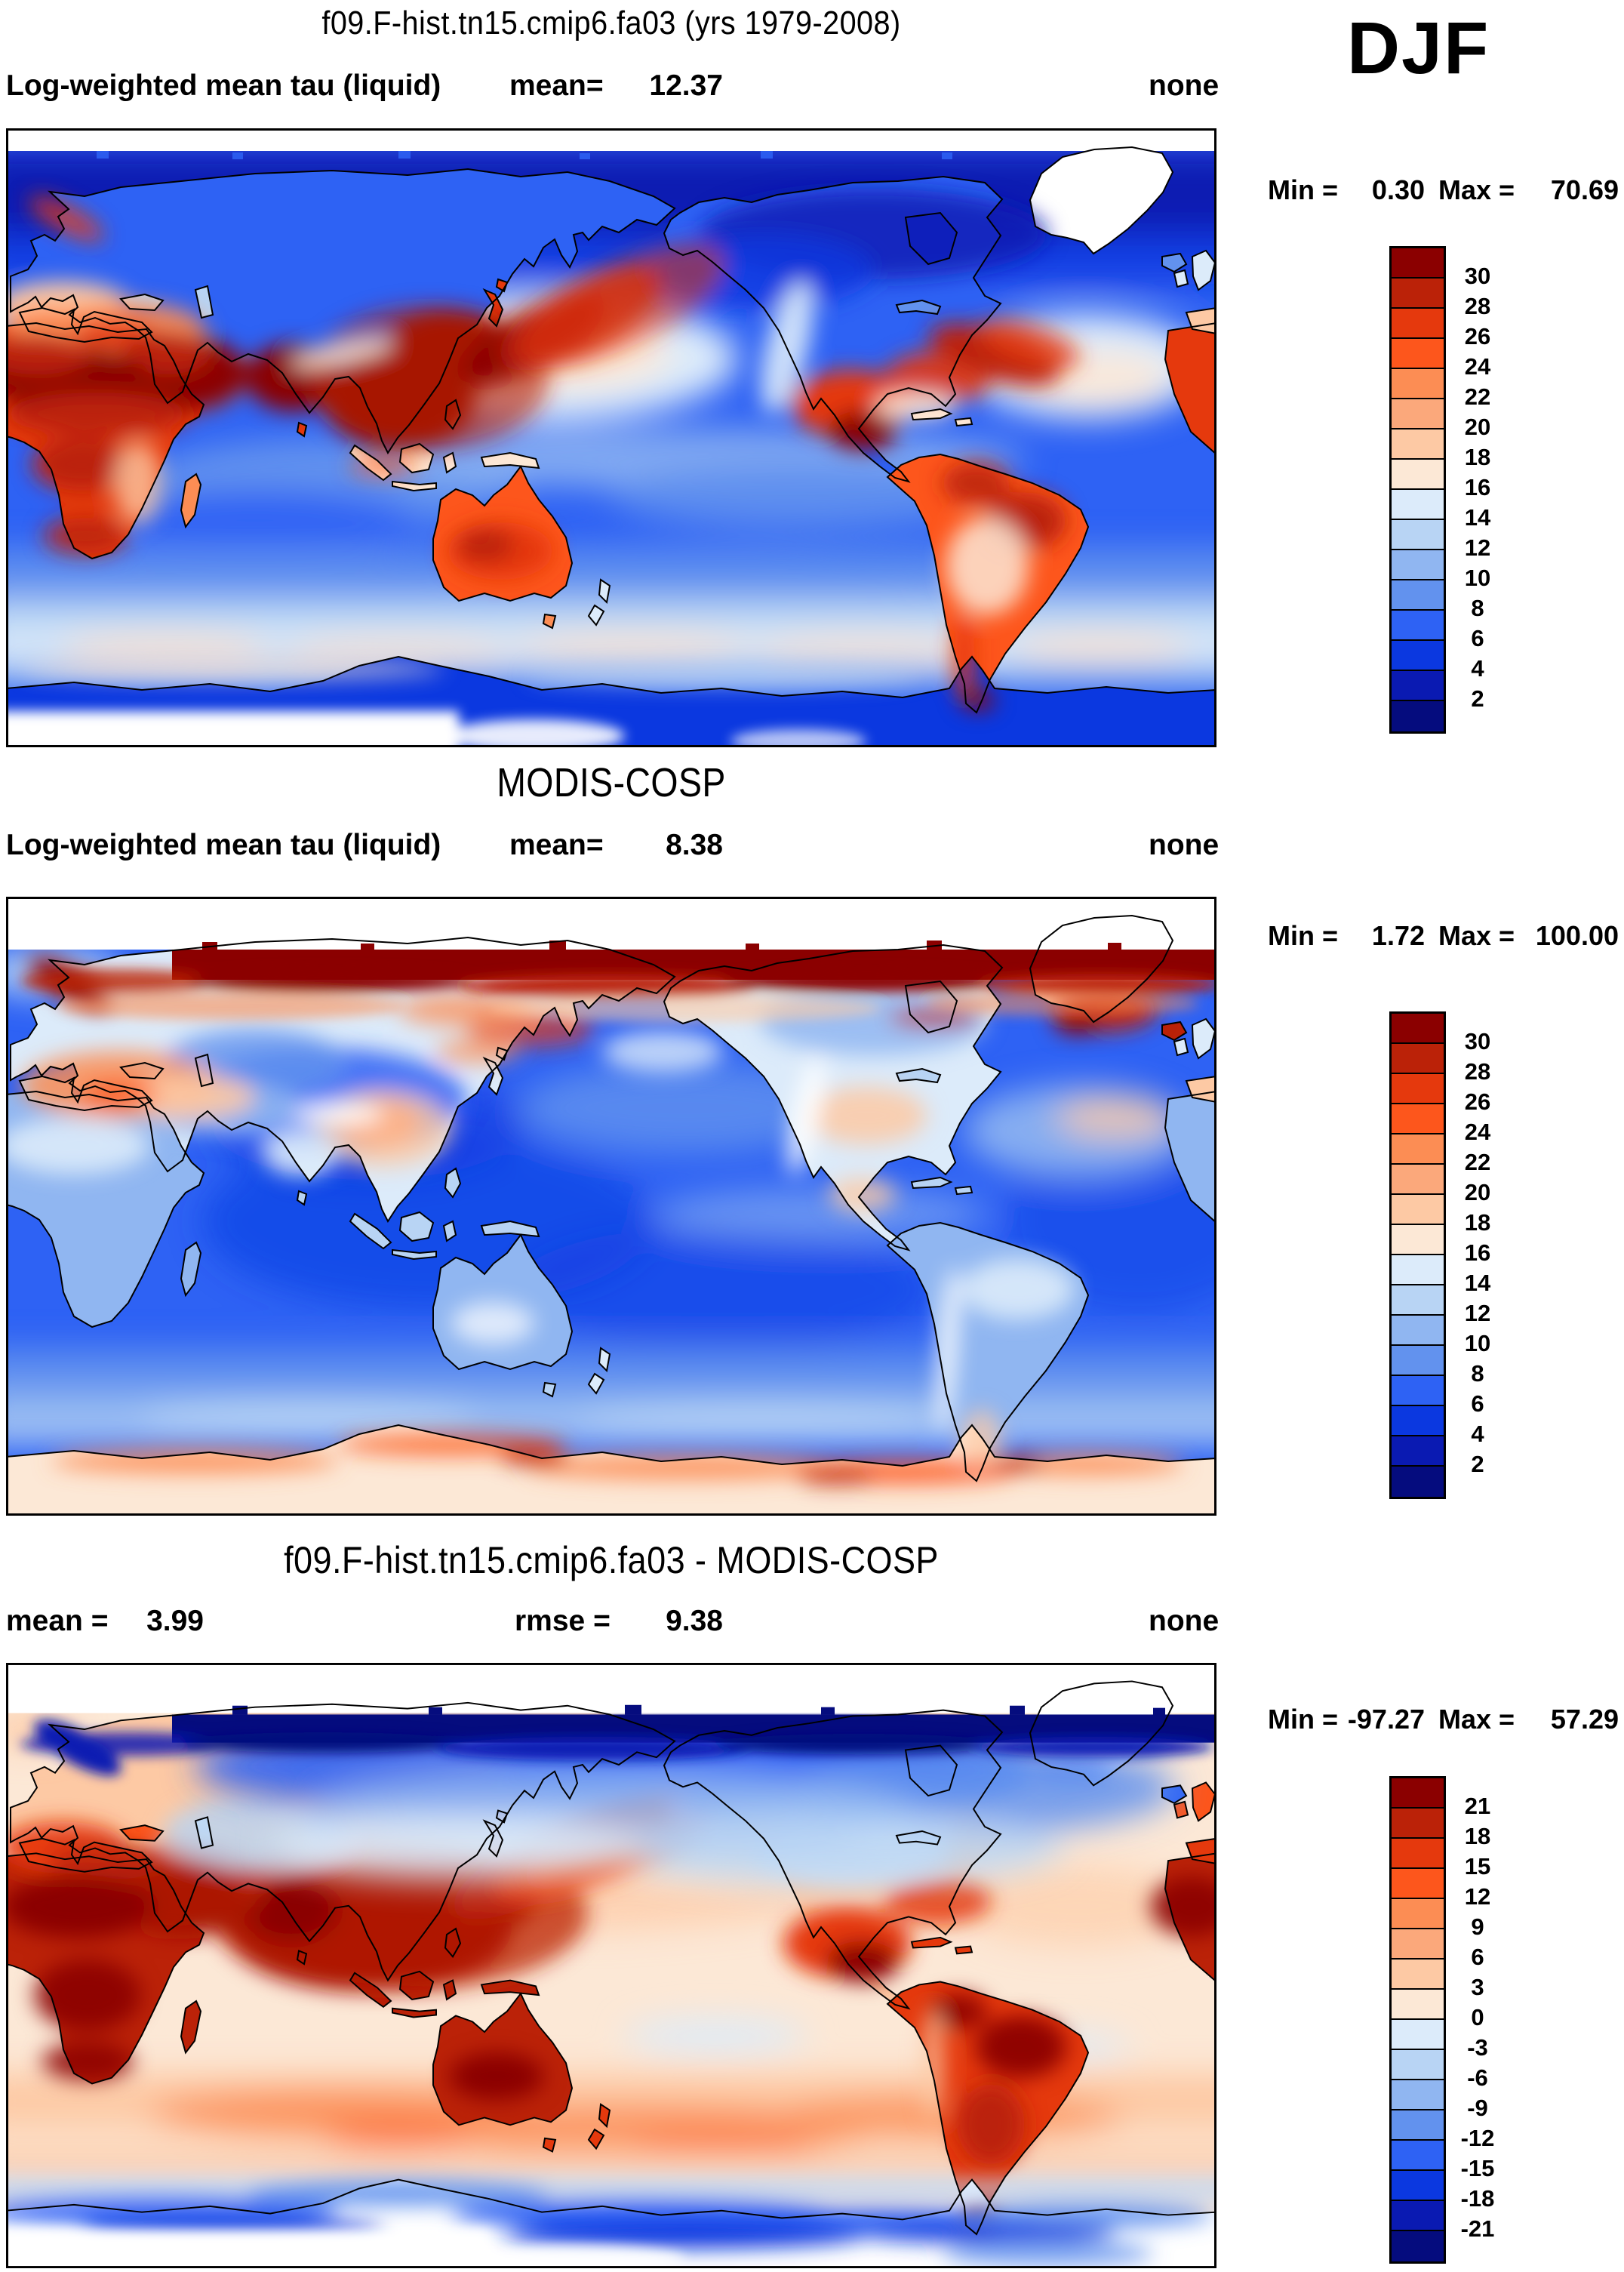  What do you see at coordinates (563, 1621) in the screenshot?
I see `panel3-rmse-label: rmse =` at bounding box center [563, 1621].